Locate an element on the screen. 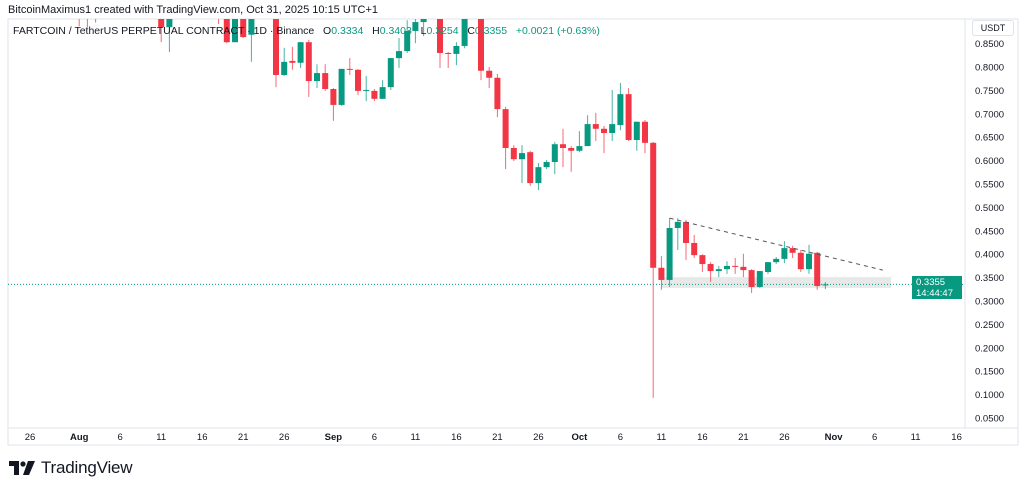  change-value: +0.0021 (+0.63%) is located at coordinates (557, 31).